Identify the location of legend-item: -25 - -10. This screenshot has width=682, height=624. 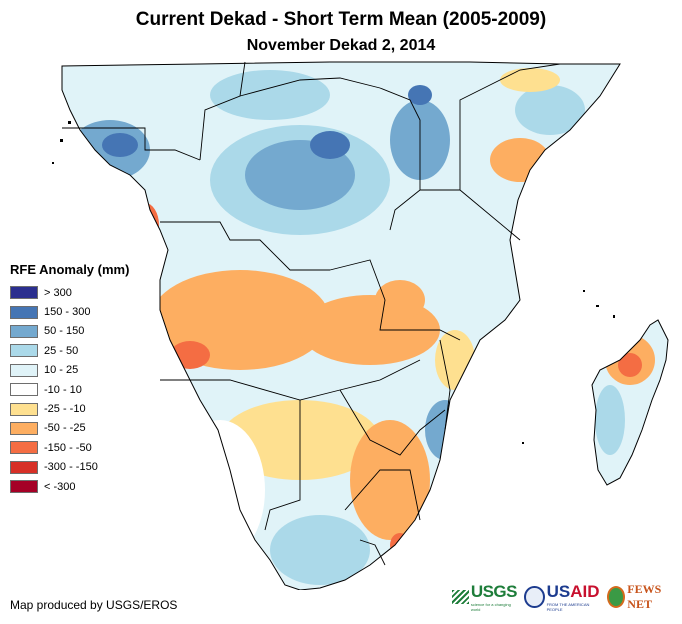
(69, 408).